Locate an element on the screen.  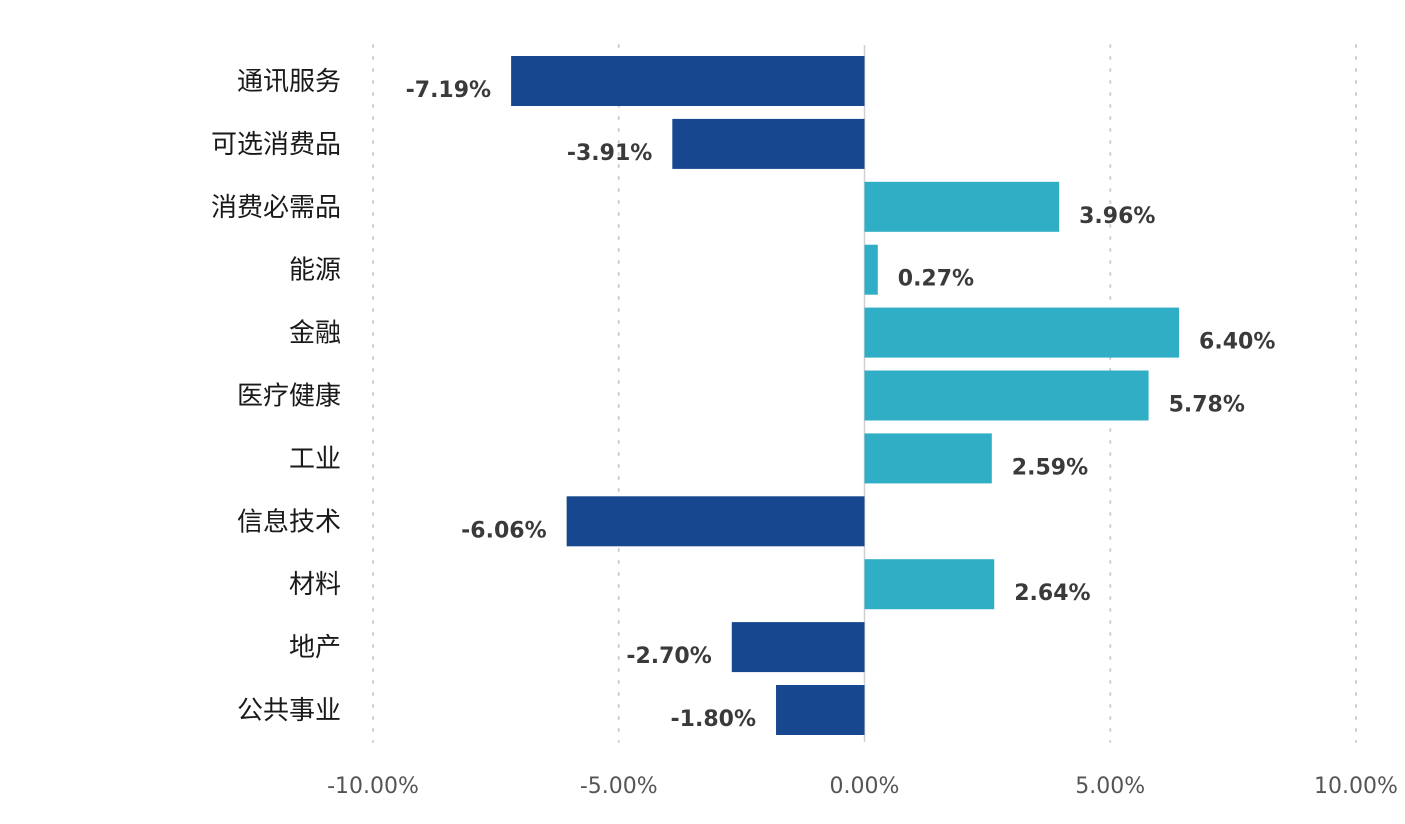
category-label: 金融 is located at coordinates (315, 334).